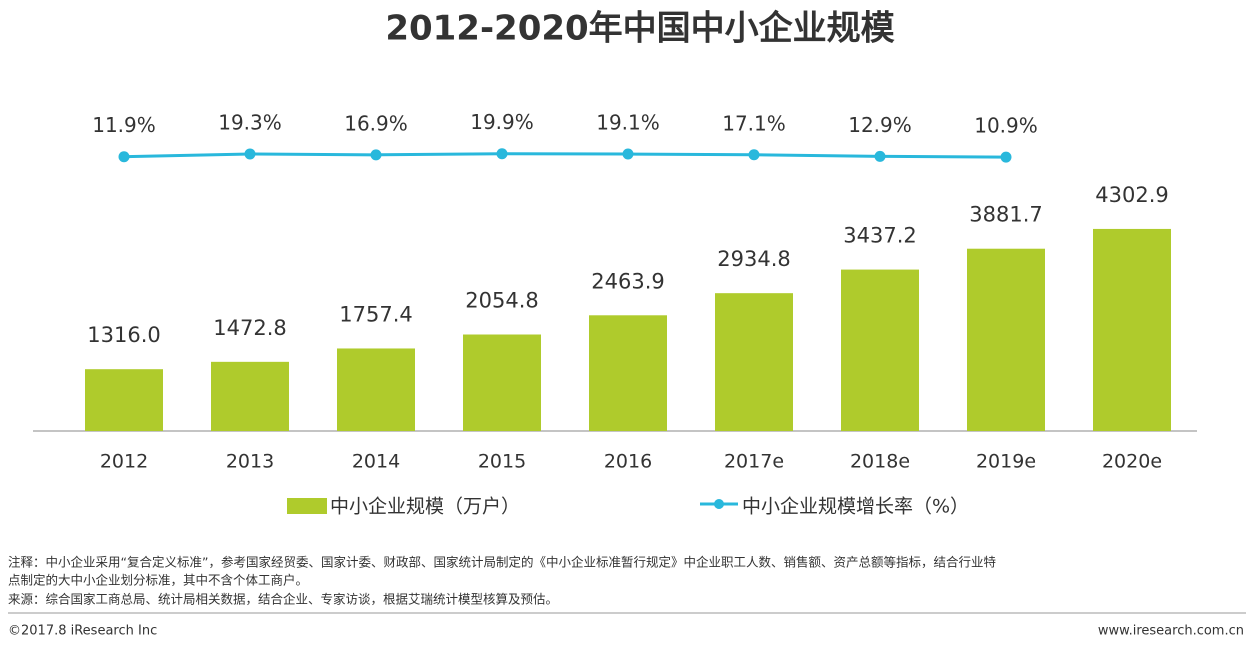 Image resolution: width=1258 pixels, height=650 pixels. What do you see at coordinates (82, 631) in the screenshot?
I see `footer-left: ©2017.8 iResearch Inc` at bounding box center [82, 631].